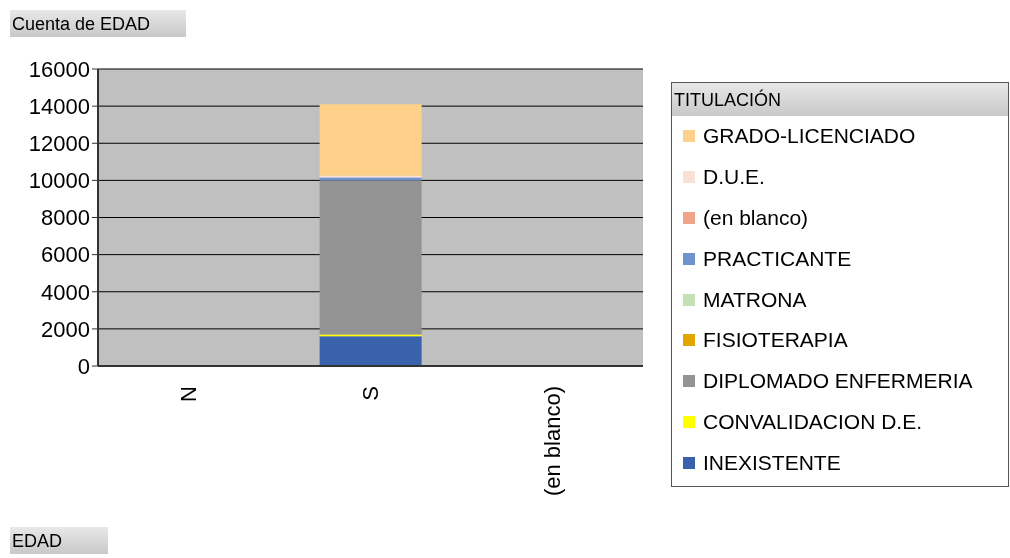 The height and width of the screenshot is (558, 1010). What do you see at coordinates (59, 540) in the screenshot?
I see `x-axis-title: EDAD` at bounding box center [59, 540].